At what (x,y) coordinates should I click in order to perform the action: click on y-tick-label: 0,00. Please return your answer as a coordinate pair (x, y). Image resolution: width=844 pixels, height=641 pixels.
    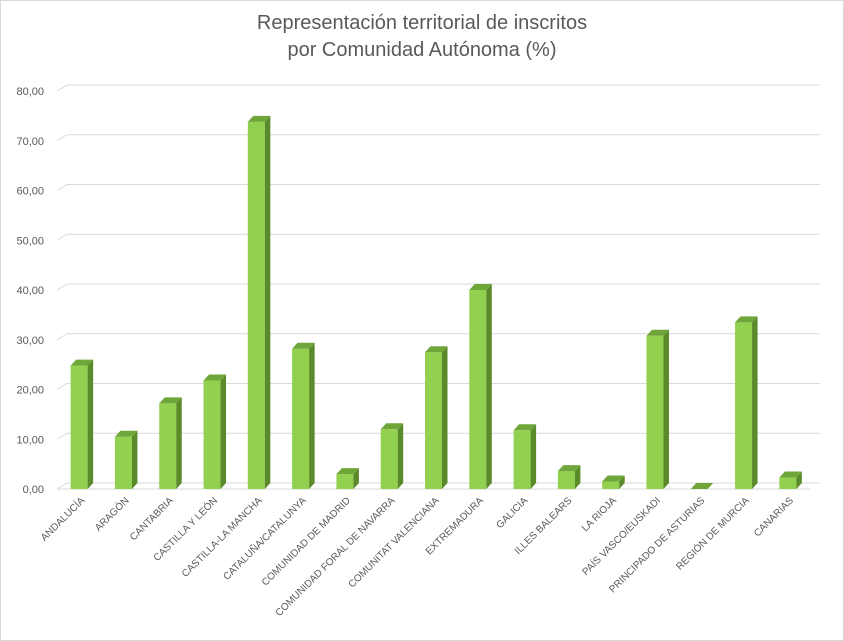
    Looking at the image, I should click on (33, 490).